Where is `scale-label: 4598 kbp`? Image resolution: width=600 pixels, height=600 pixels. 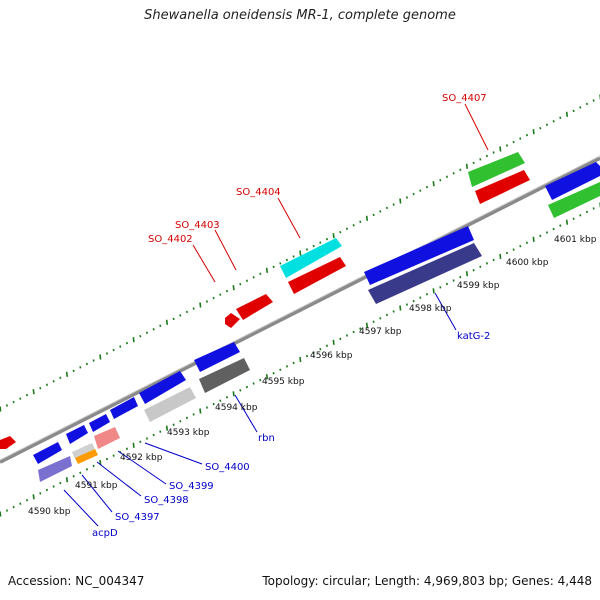
scale-label: 4598 kbp is located at coordinates (430, 309).